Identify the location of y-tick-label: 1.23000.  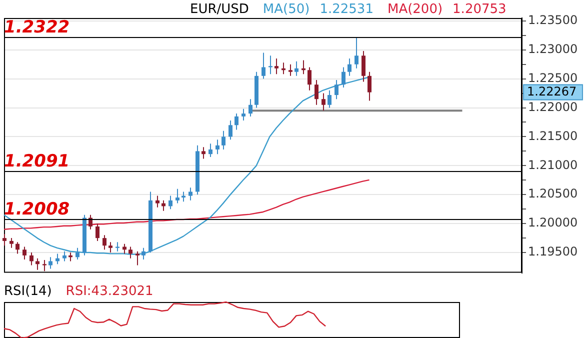
(553, 49).